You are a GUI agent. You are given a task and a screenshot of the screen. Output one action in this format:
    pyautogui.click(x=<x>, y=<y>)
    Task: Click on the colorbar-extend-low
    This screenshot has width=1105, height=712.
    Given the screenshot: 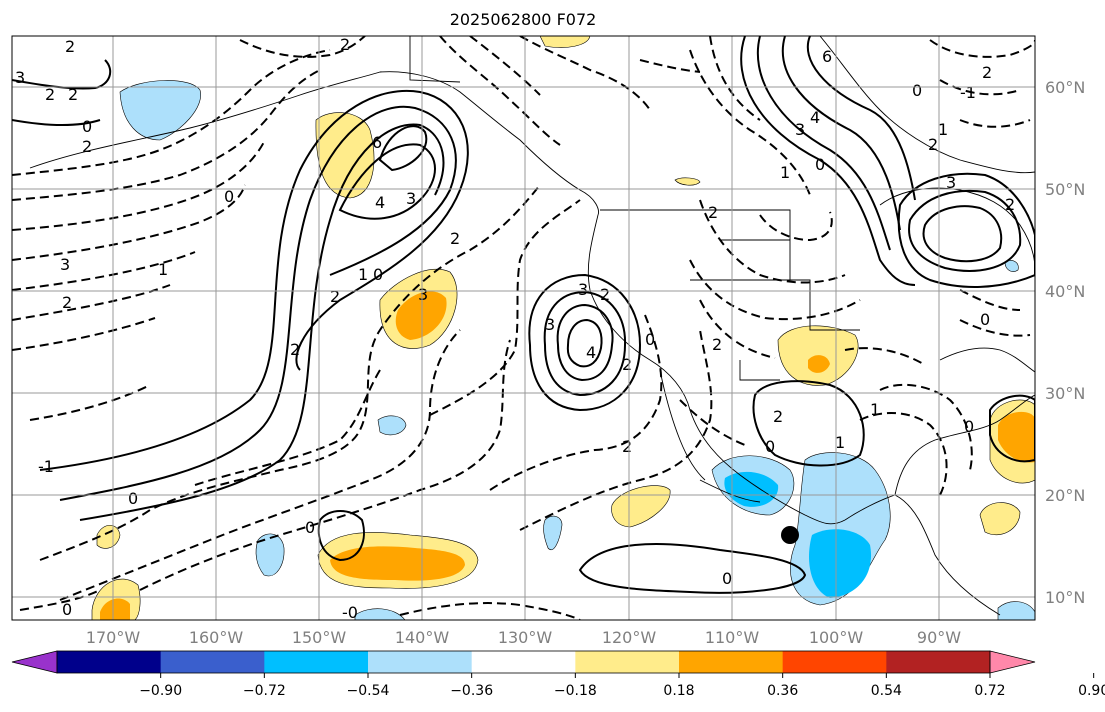 What is the action you would take?
    pyautogui.click(x=34, y=662)
    